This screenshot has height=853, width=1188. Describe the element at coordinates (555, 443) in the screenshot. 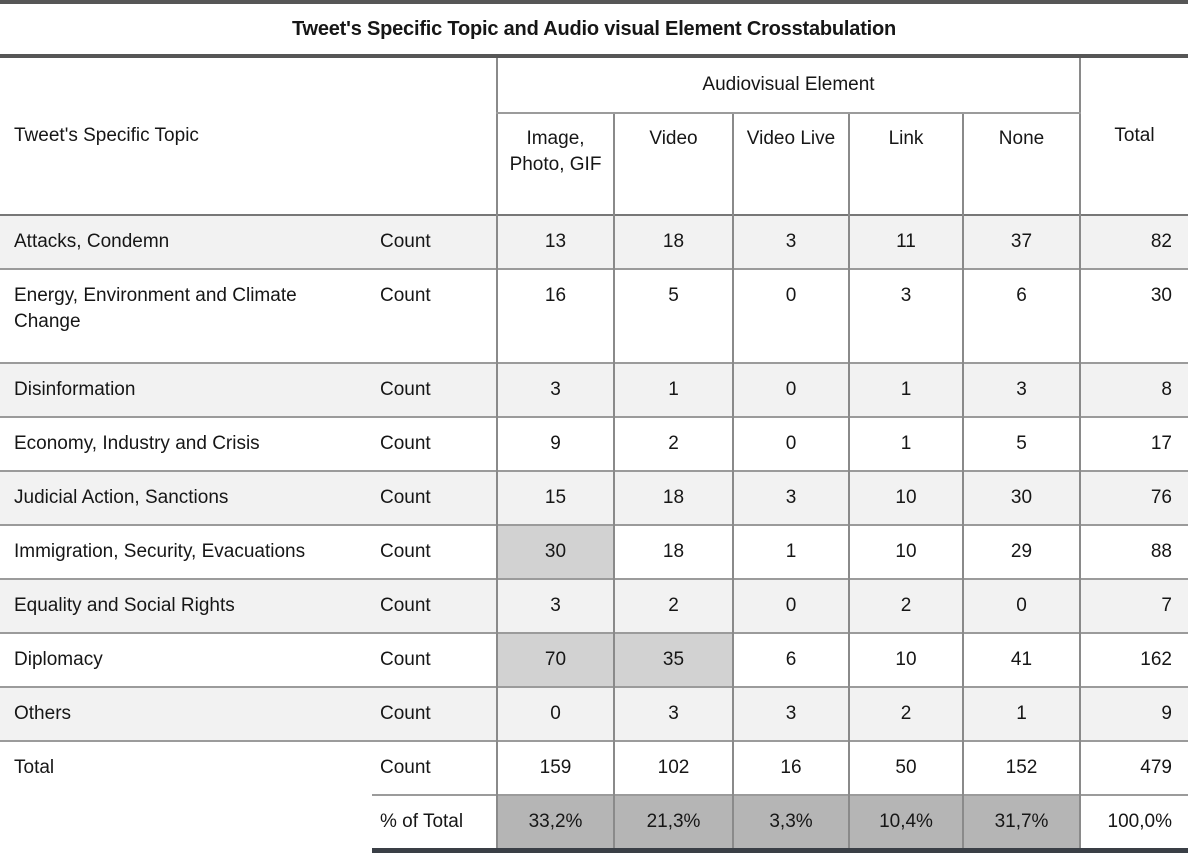

I see `count-cell: 9` at that location.